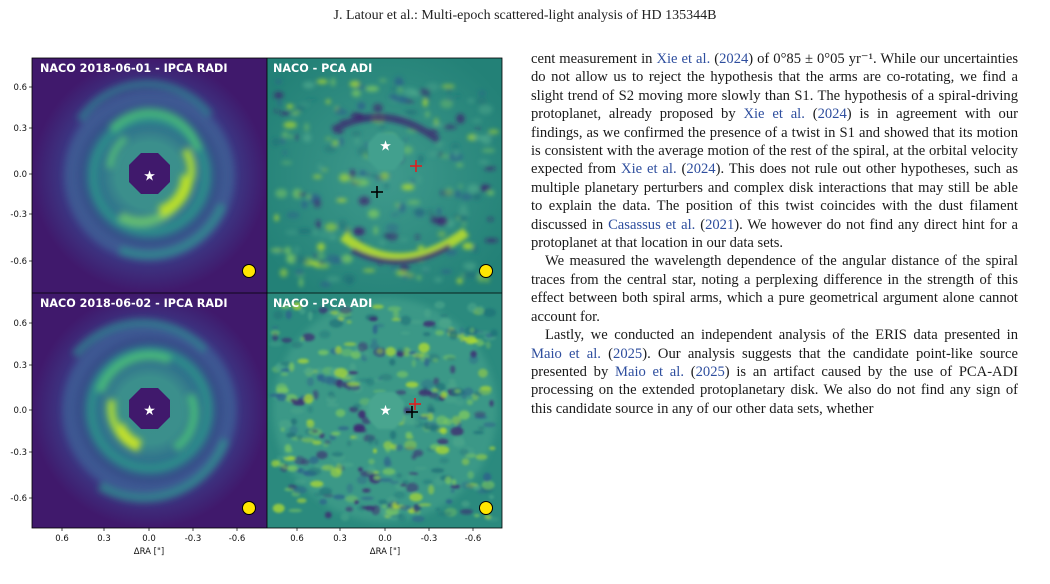 Image resolution: width=1050 pixels, height=584 pixels. What do you see at coordinates (385, 545) in the screenshot?
I see `x-axis-right: 0.6 0.3 0.0 -0.3 -0.6 ΔRA ["]` at bounding box center [385, 545].